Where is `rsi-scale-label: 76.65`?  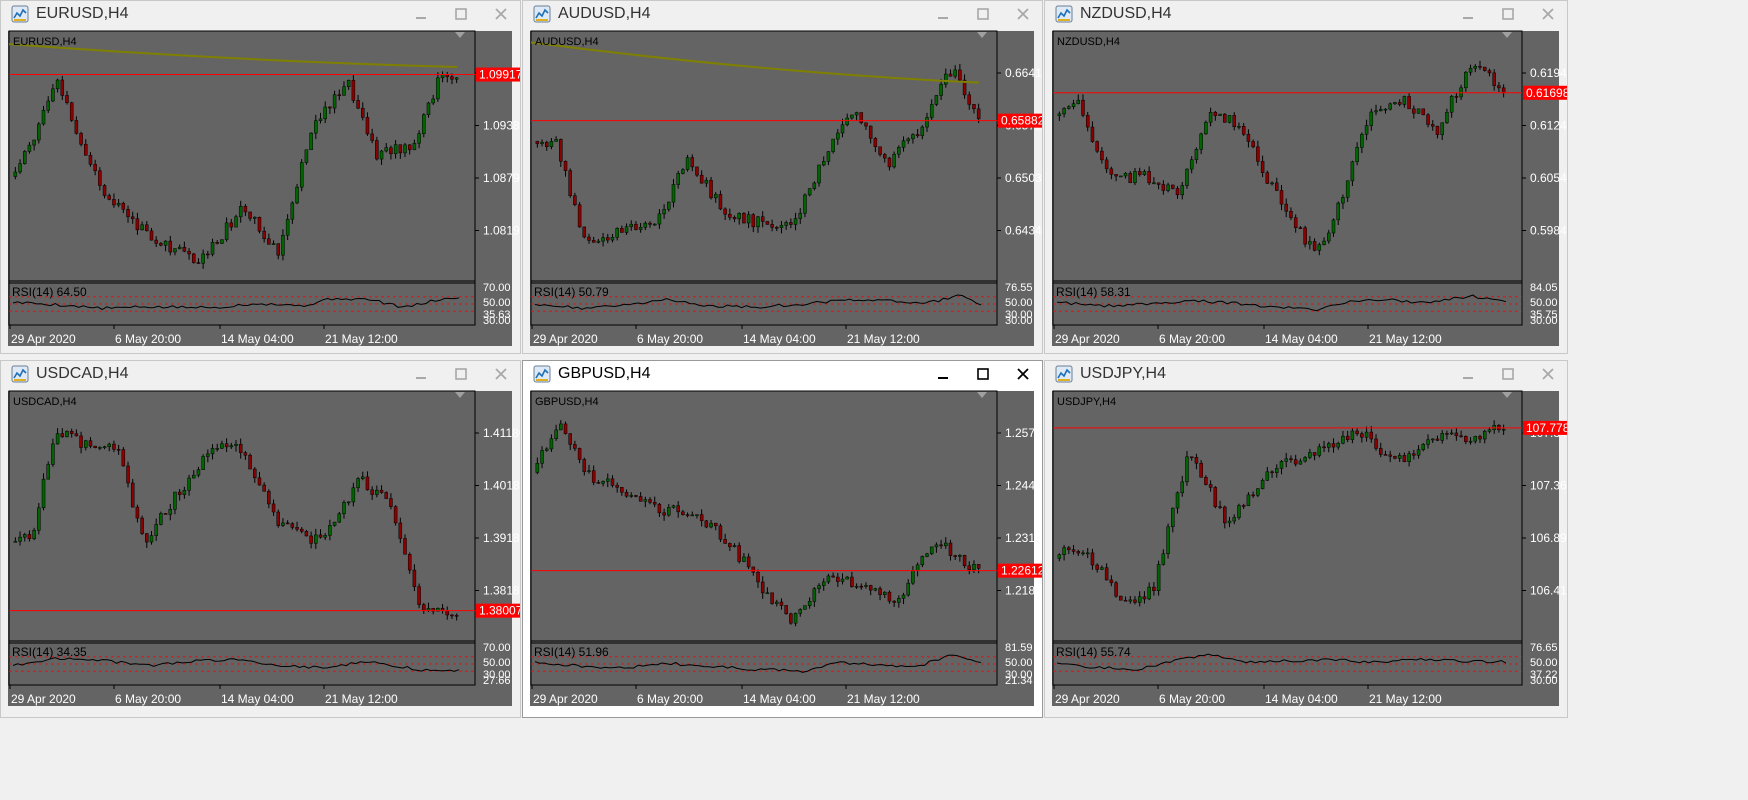
rsi-scale-label: 76.65 is located at coordinates (1544, 648).